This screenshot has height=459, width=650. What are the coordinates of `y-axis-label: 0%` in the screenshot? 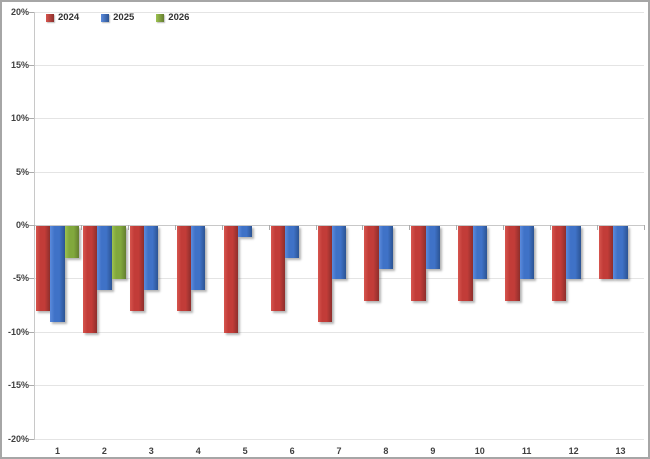 It's located at (22, 225).